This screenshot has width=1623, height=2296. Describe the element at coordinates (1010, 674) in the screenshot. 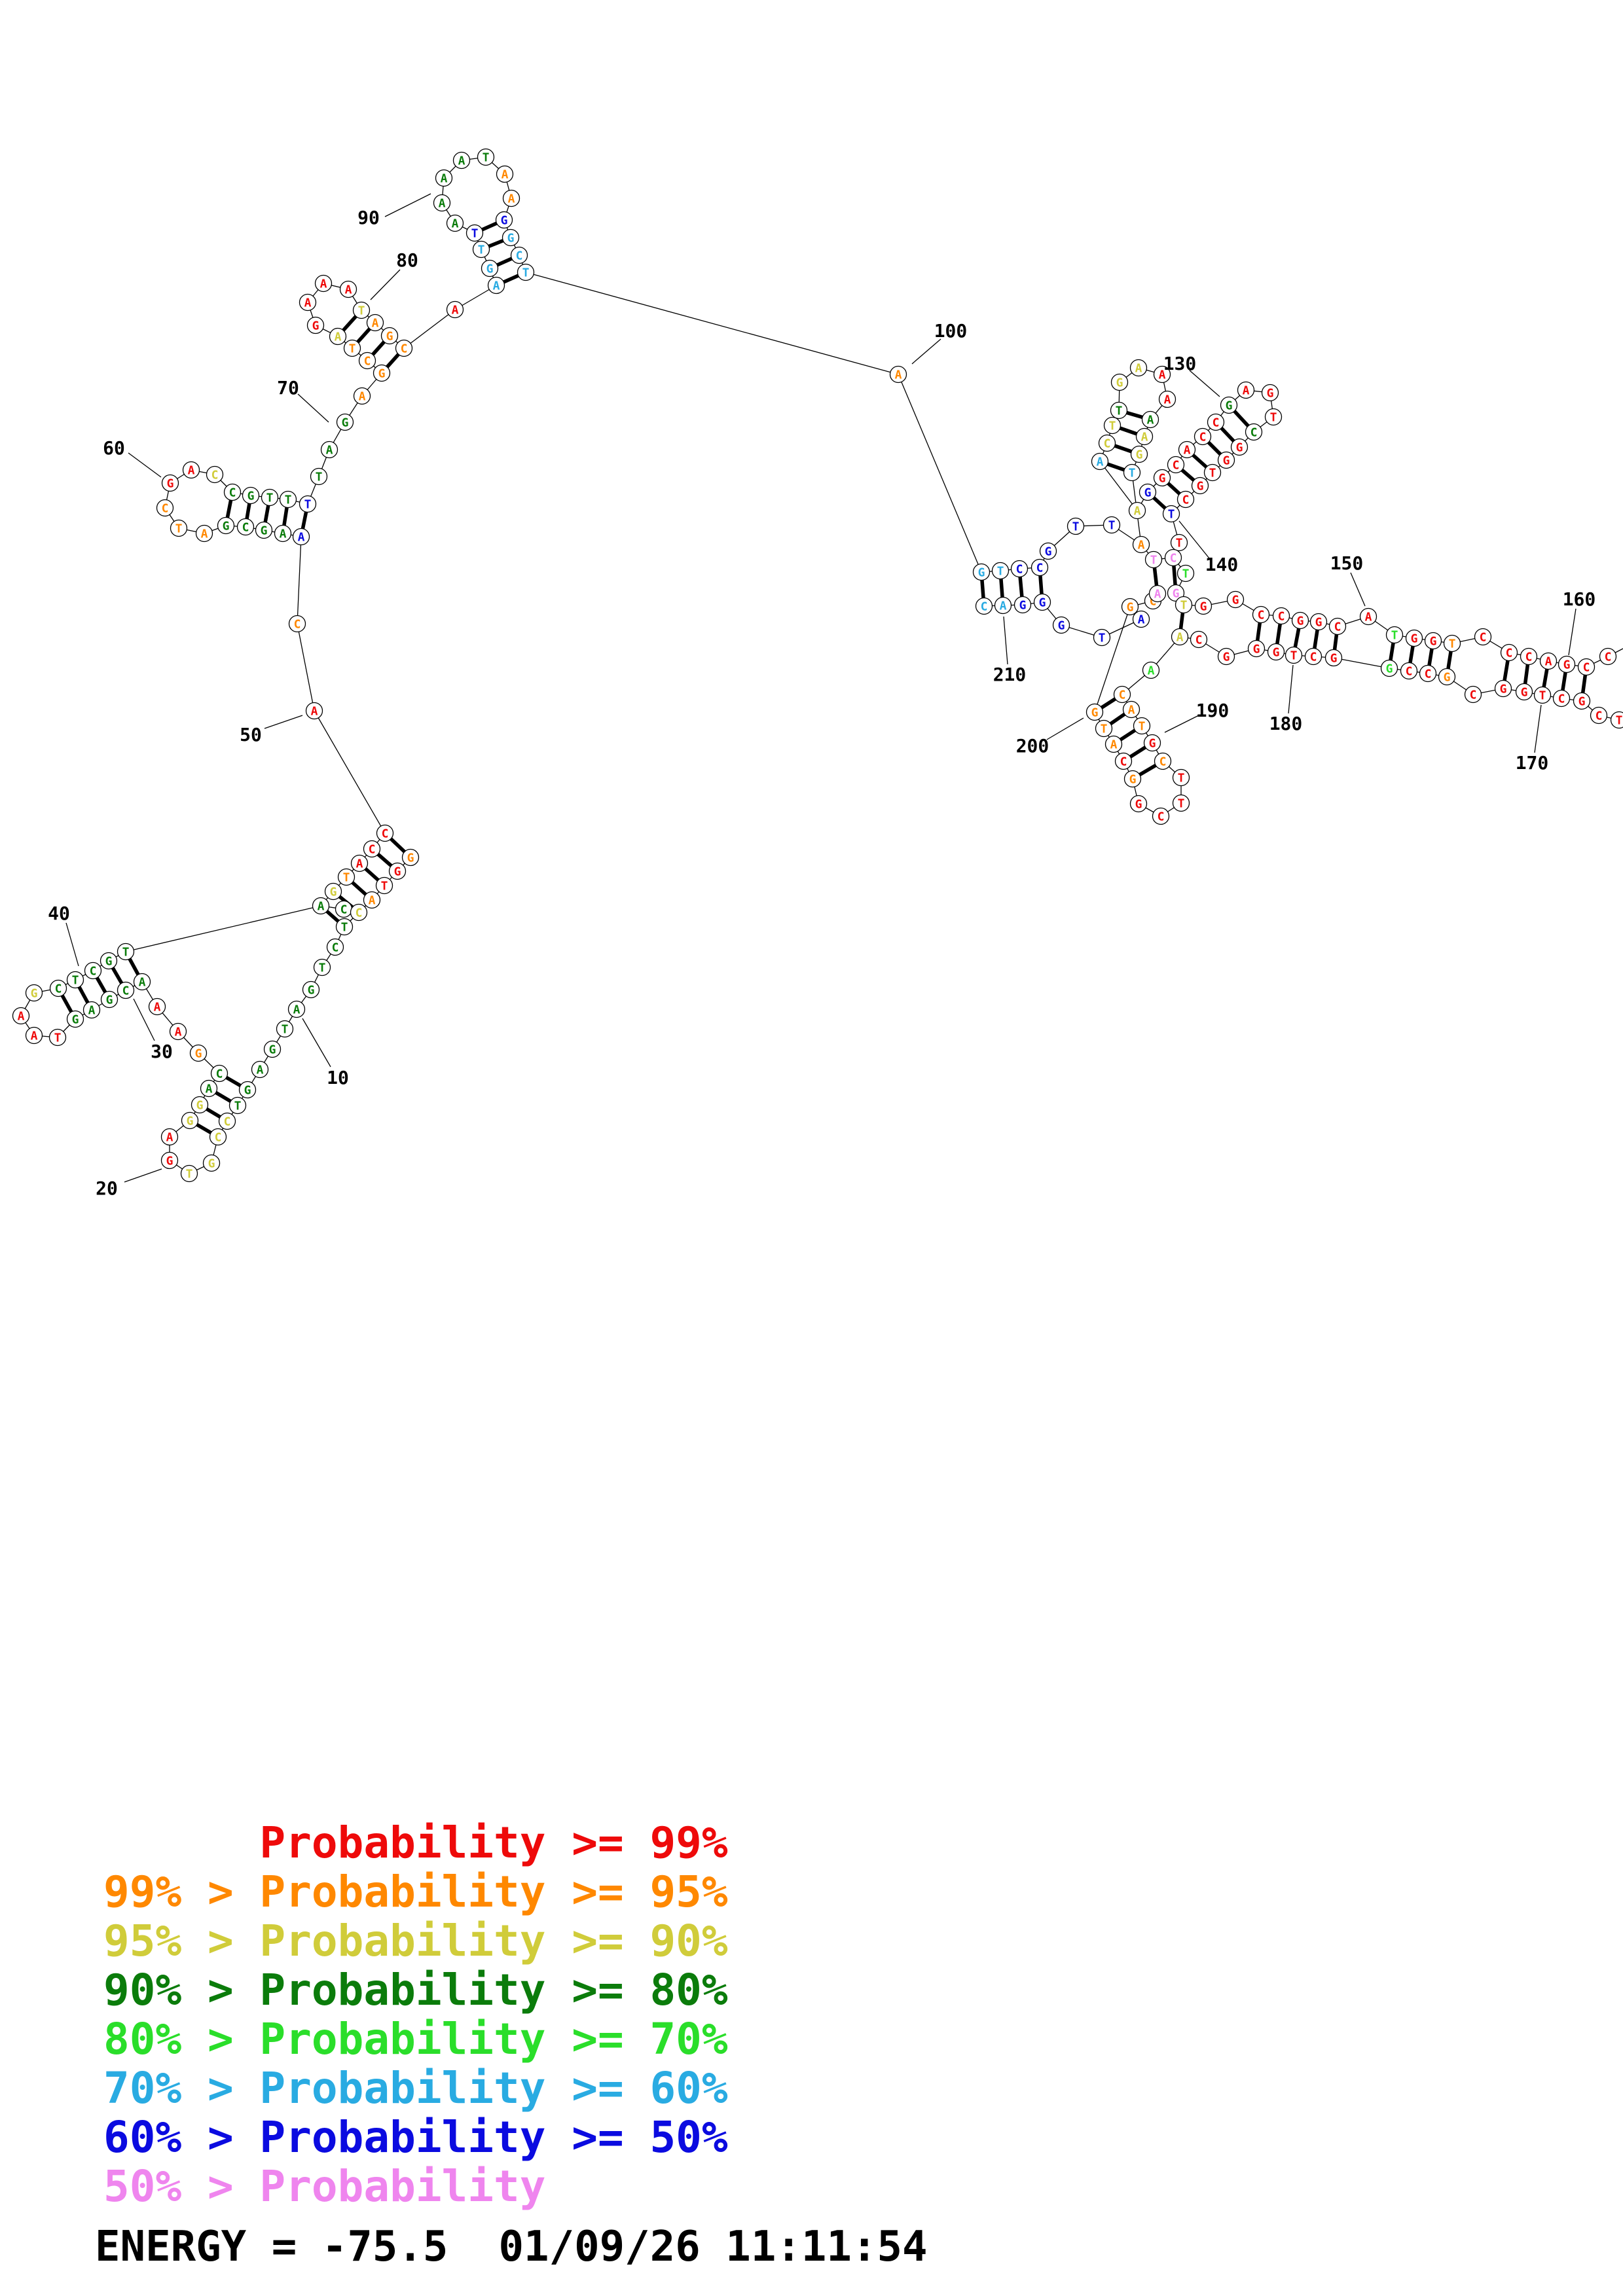

I see `position-label: 210` at that location.